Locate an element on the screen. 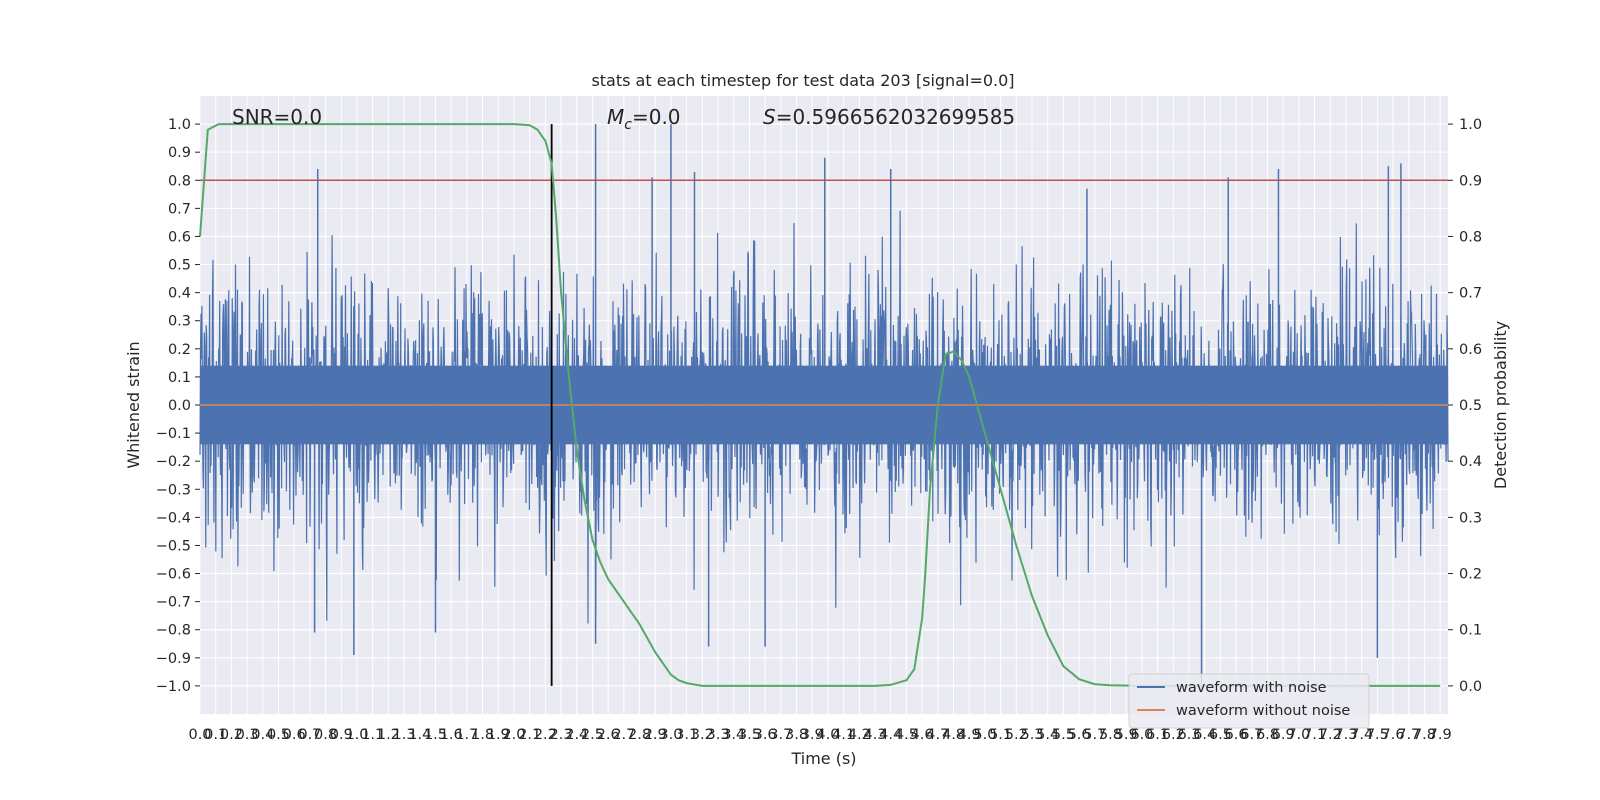  y2-tick-label: 0.7 is located at coordinates (1470, 294).